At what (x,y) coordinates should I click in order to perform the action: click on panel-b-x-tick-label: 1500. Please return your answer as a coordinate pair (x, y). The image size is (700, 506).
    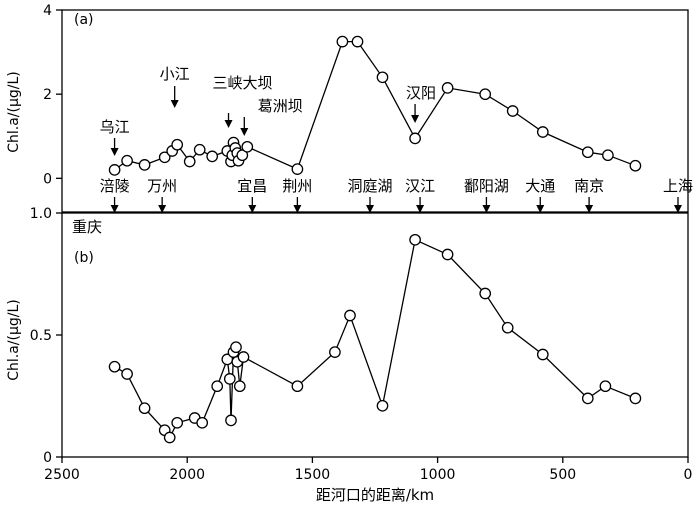
    Looking at the image, I should click on (313, 475).